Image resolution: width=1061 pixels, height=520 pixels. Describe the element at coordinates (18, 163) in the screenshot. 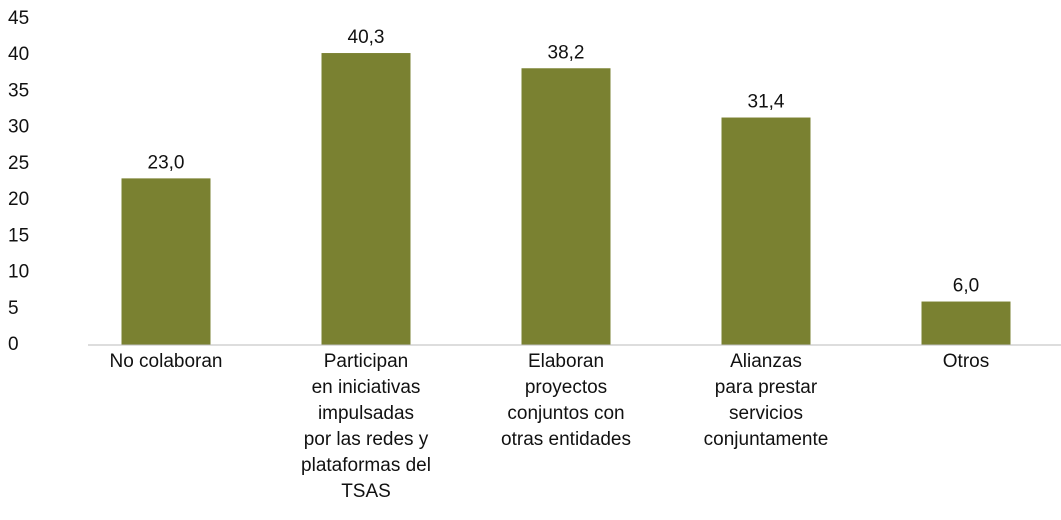

I see `y-tick-label: 25` at that location.